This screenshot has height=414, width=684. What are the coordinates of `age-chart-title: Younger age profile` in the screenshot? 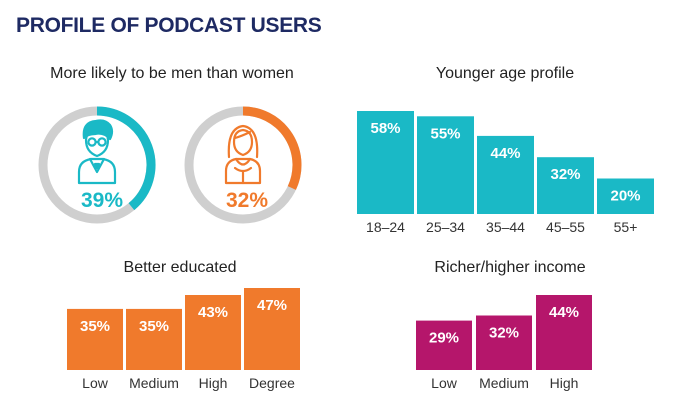 It's located at (505, 73).